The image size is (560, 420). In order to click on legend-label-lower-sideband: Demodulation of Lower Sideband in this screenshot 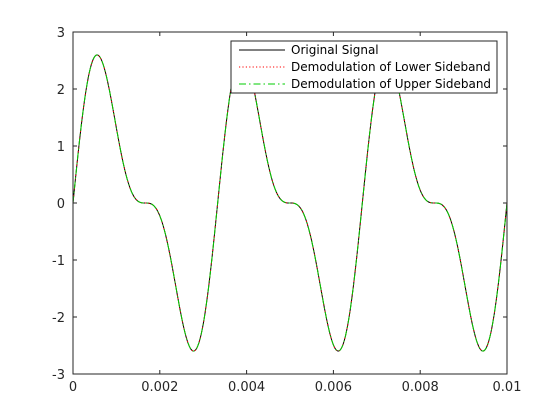, I will do `click(391, 67)`.